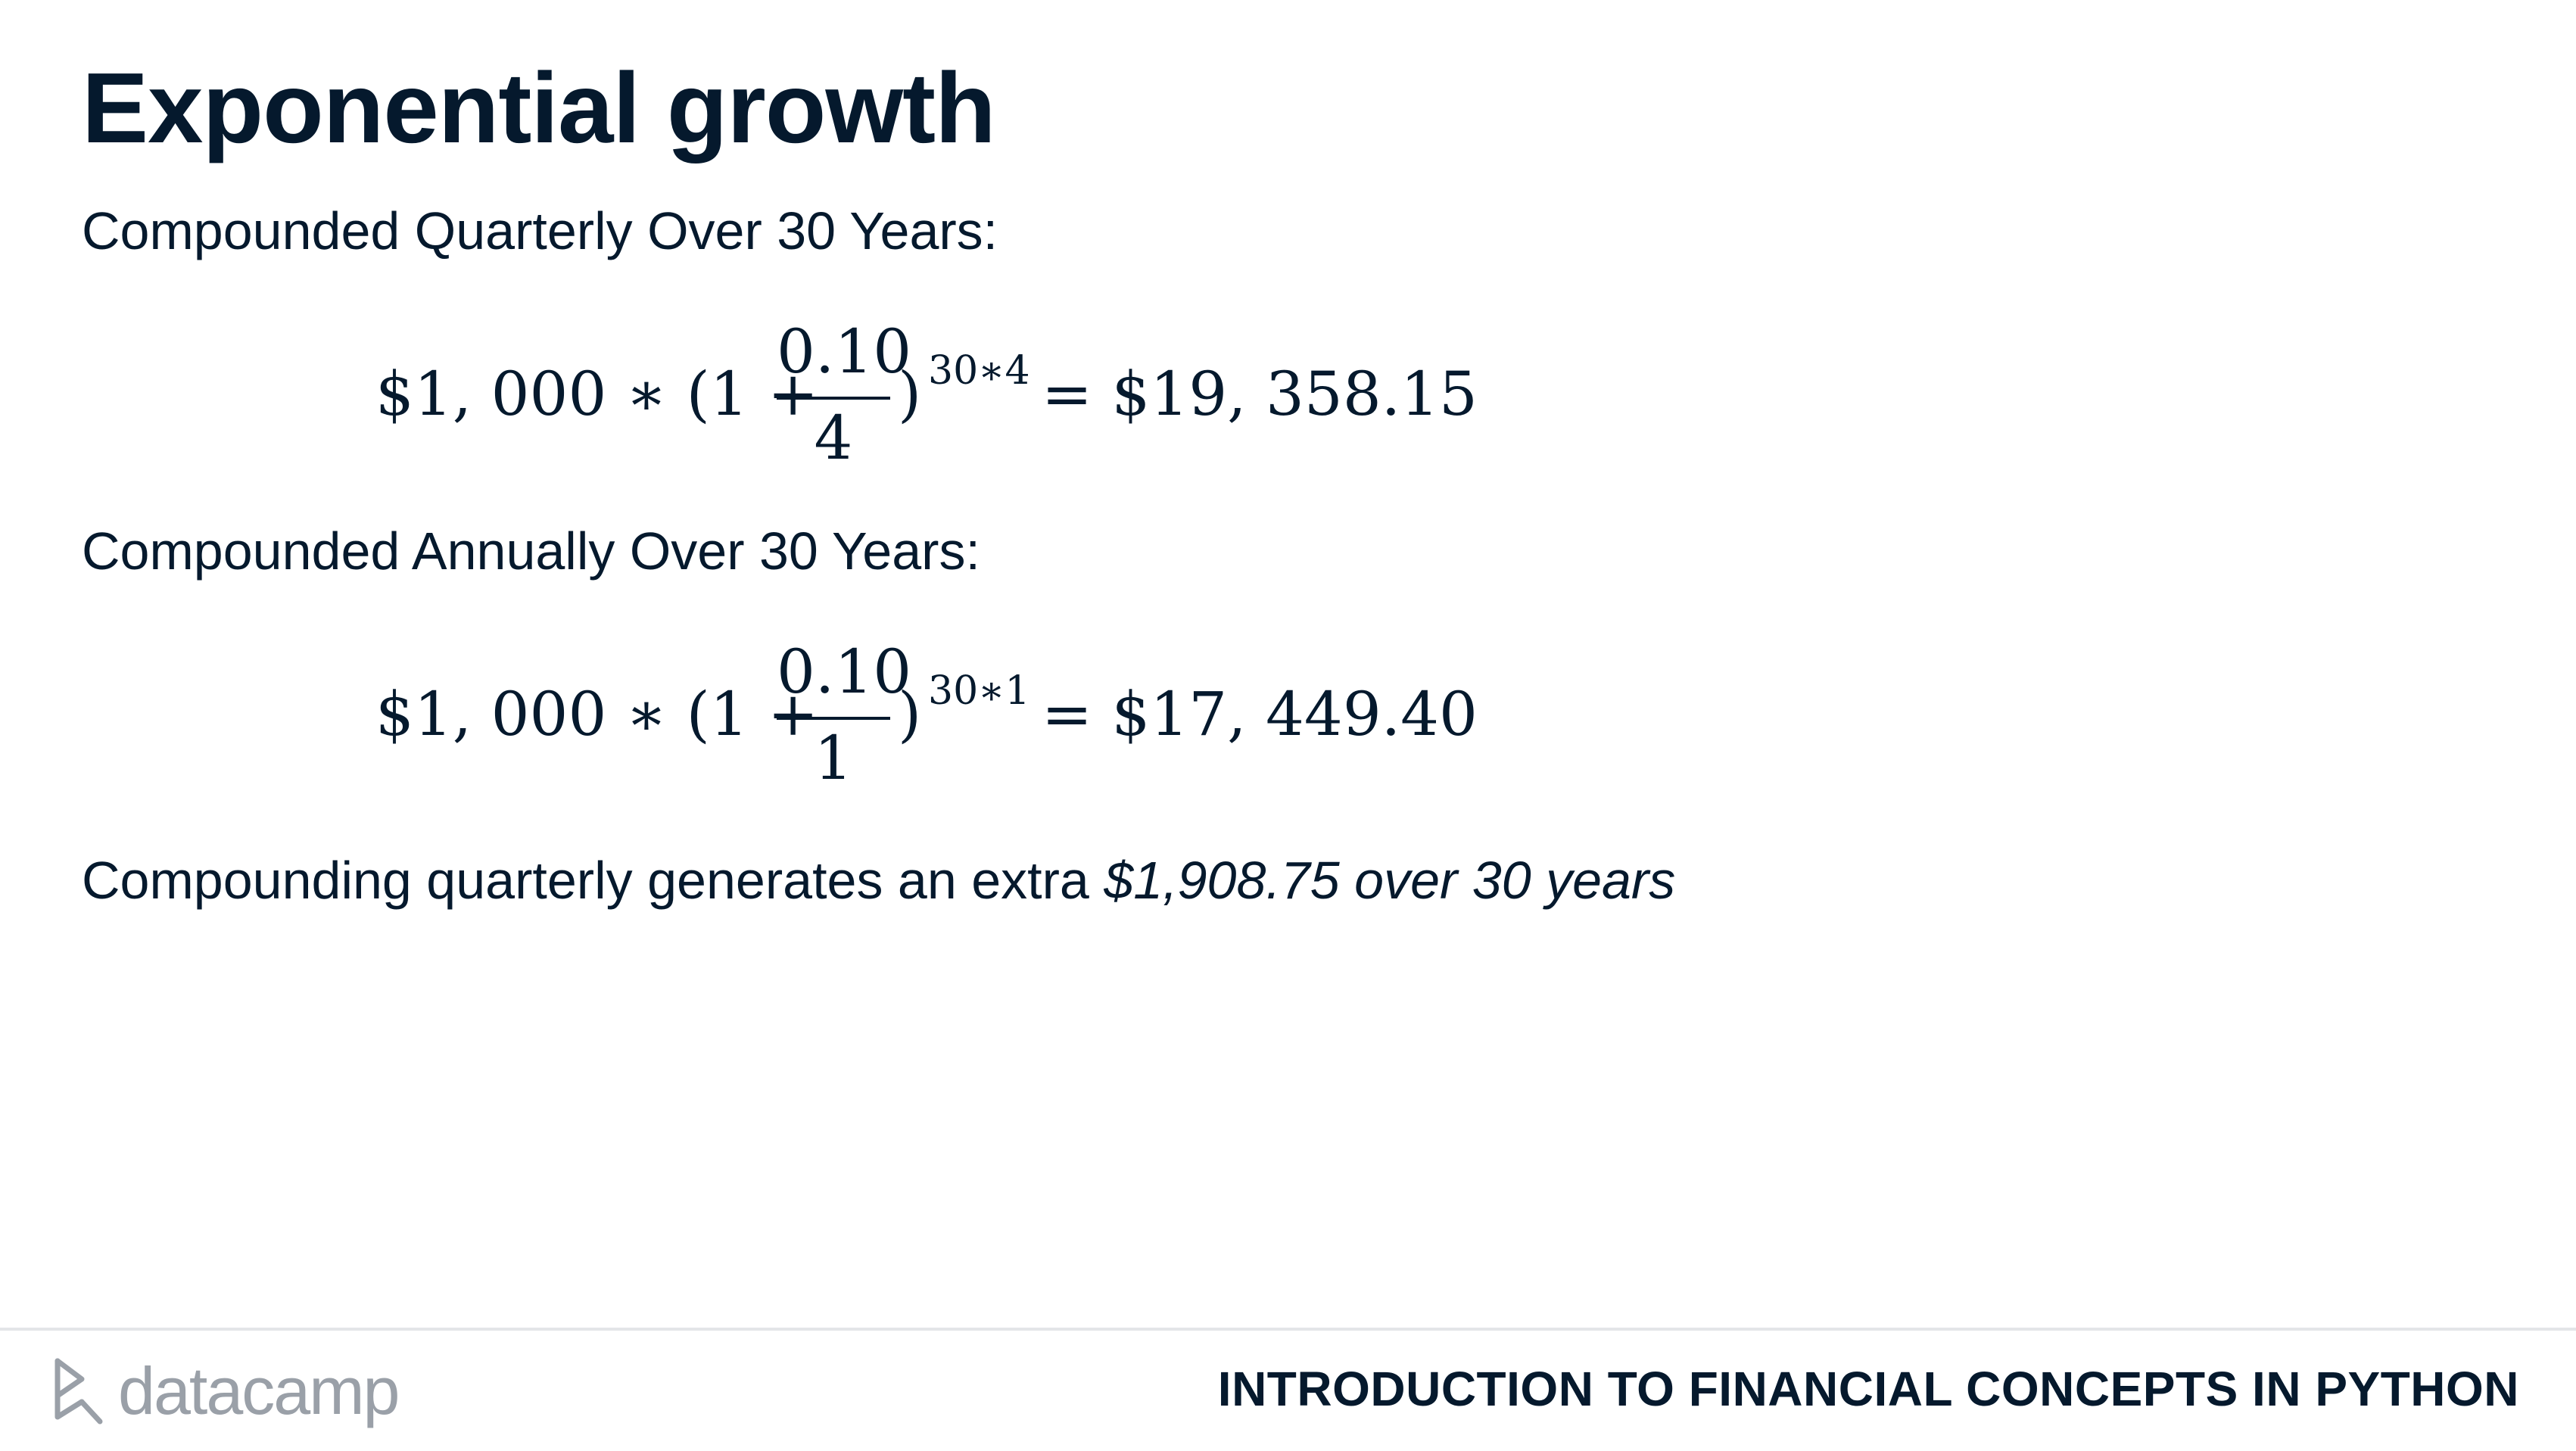 This screenshot has width=2576, height=1451. What do you see at coordinates (1288, 1329) in the screenshot?
I see `footer-divider` at bounding box center [1288, 1329].